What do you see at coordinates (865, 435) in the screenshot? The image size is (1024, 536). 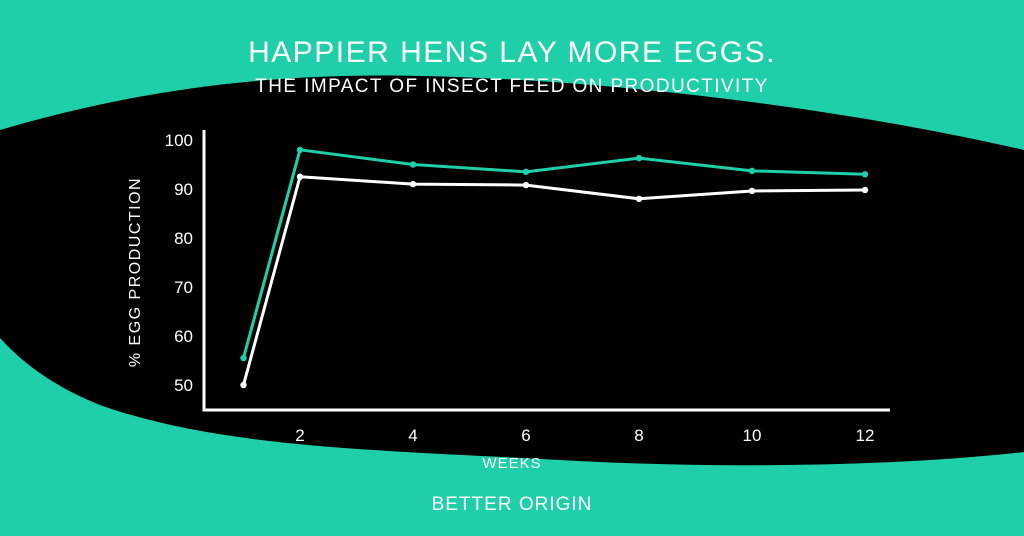 I see `x-tick-label: 12` at bounding box center [865, 435].